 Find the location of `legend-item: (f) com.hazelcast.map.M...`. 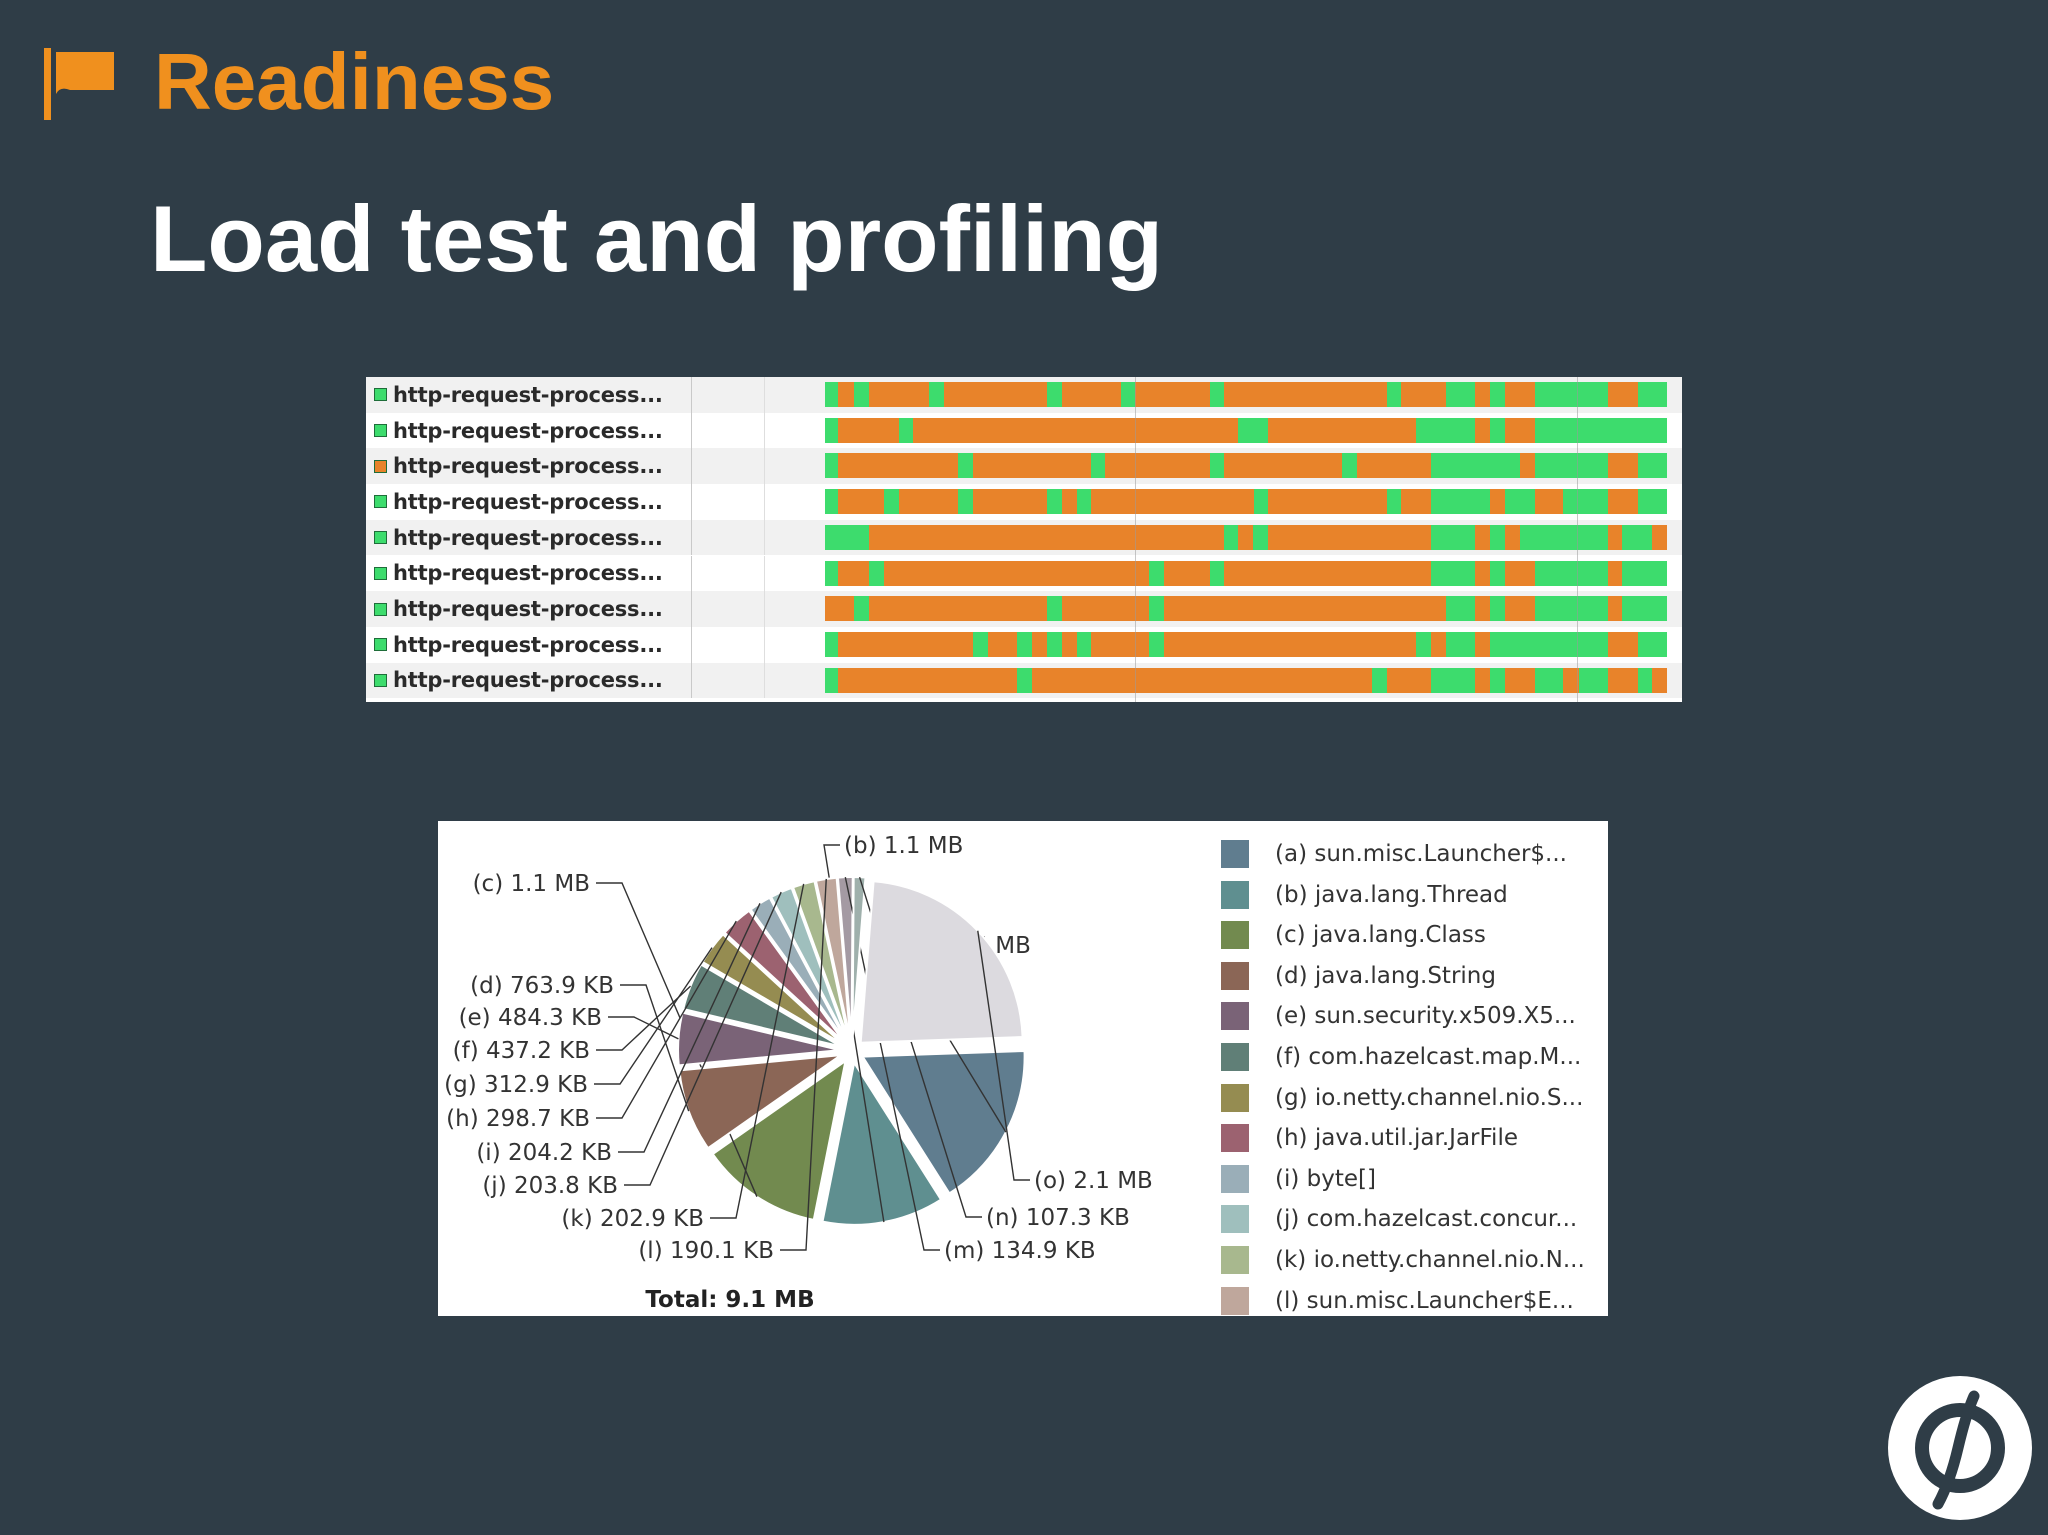

legend-item: (f) com.hazelcast.map.M... is located at coordinates (1414, 1057).